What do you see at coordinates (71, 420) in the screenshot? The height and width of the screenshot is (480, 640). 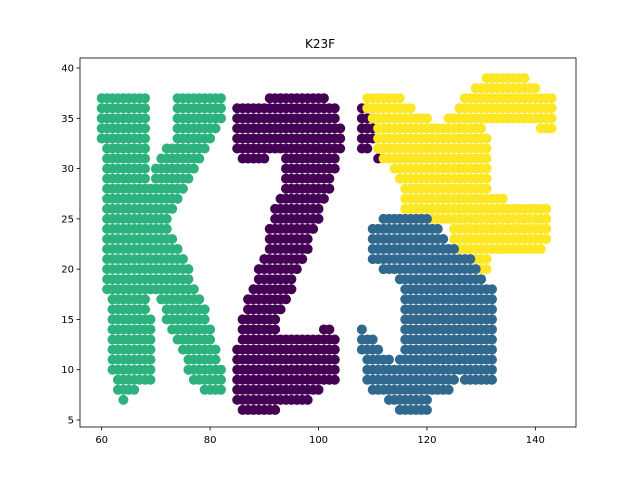 I see `y-tick-label: 5` at bounding box center [71, 420].